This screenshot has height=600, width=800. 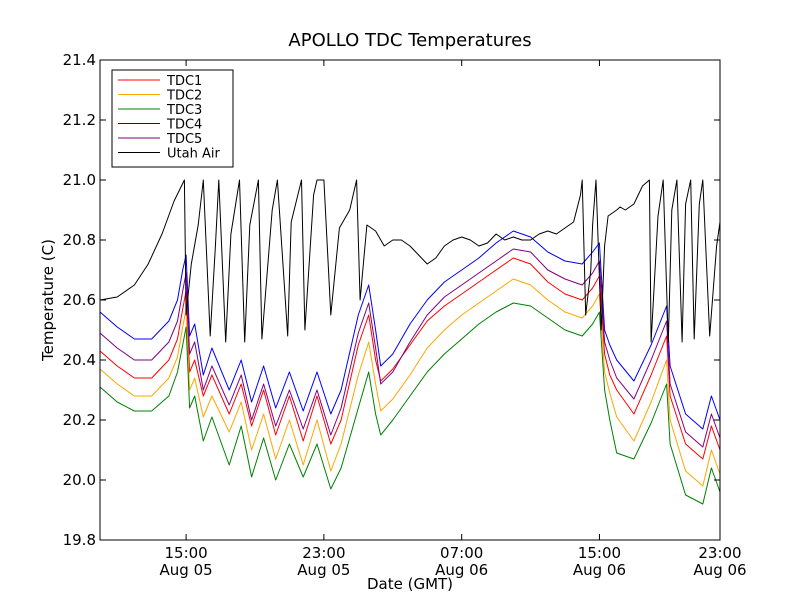 I want to click on legend-frame, so click(x=172, y=118).